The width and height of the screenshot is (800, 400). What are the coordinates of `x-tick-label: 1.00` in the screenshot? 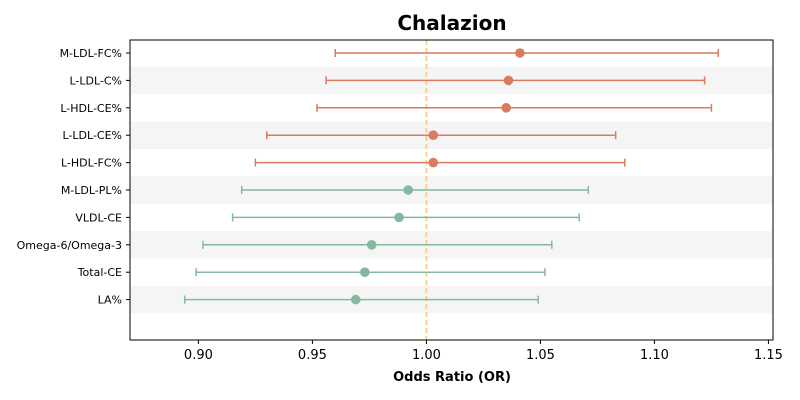 It's located at (426, 355).